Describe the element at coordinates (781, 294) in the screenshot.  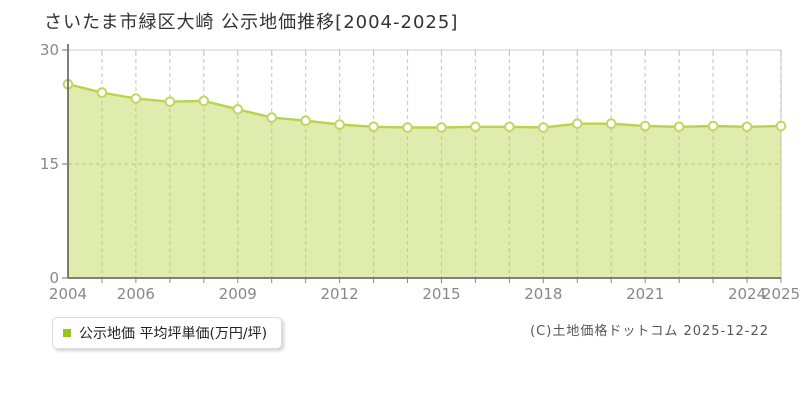
I see `x-tick-label: 2025` at that location.